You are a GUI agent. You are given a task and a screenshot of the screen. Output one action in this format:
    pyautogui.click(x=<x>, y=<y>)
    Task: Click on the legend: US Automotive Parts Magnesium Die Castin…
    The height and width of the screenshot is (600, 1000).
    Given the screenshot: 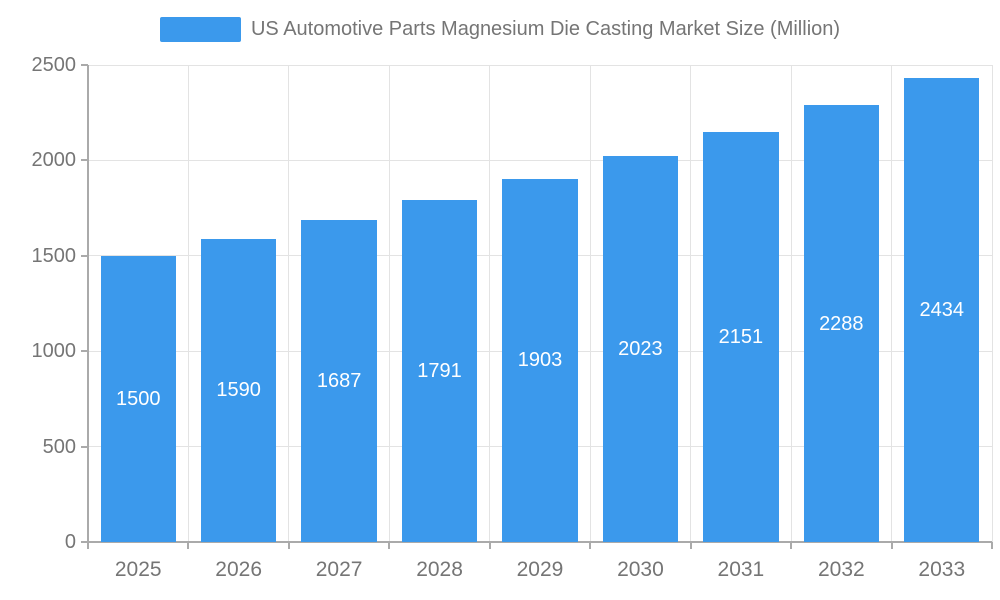 What is the action you would take?
    pyautogui.click(x=500, y=29)
    